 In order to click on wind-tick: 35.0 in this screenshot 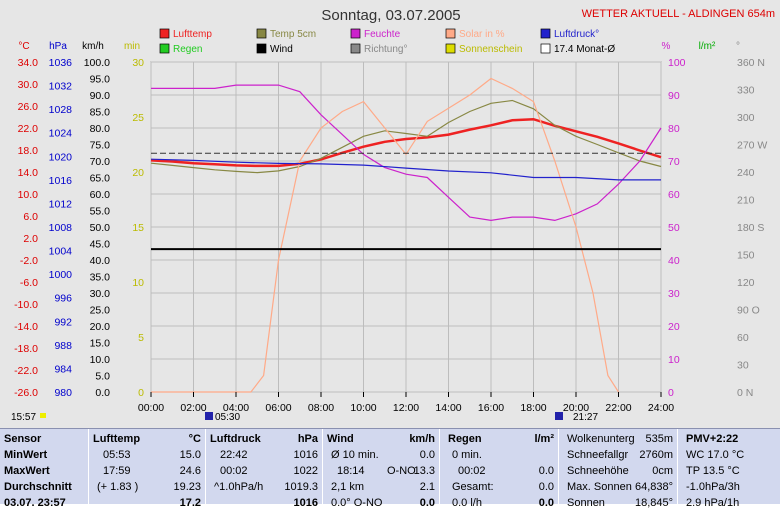, I will do `click(100, 278)`.